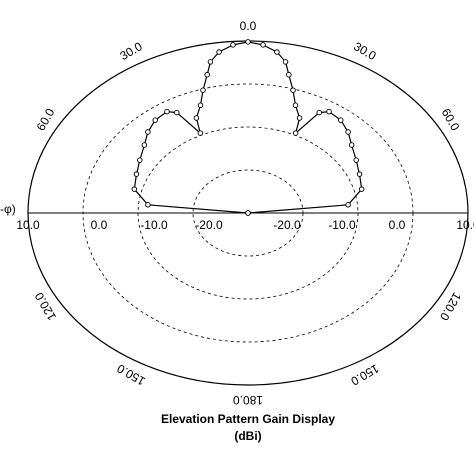 The image size is (474, 474). I want to click on chart-title: Elevation Pattern Gain Display, so click(248, 419).